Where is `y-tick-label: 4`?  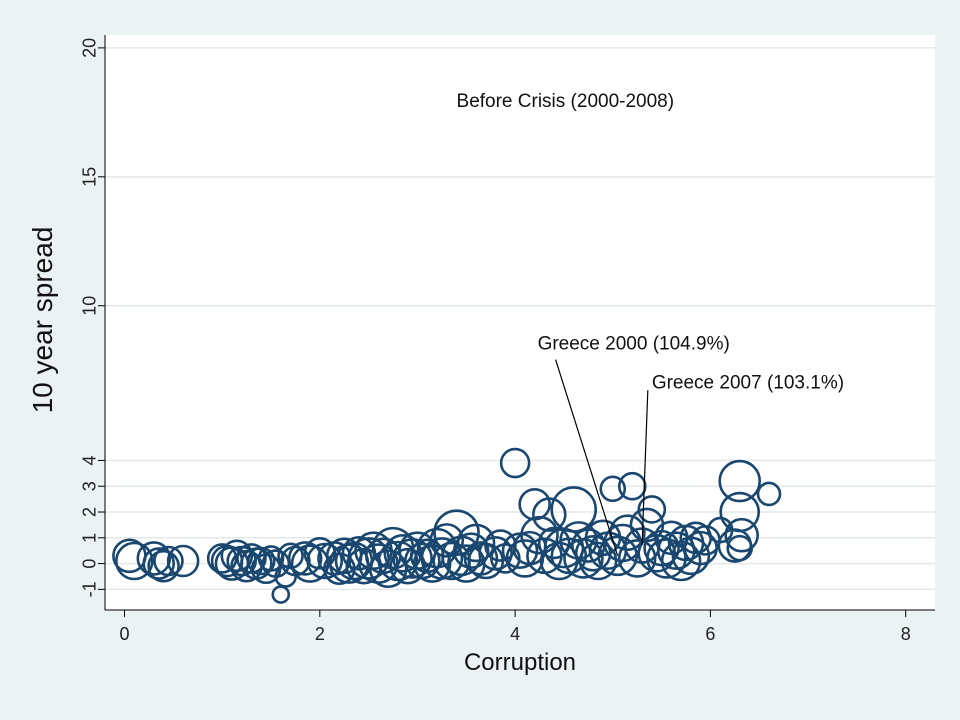 y-tick-label: 4 is located at coordinates (90, 460).